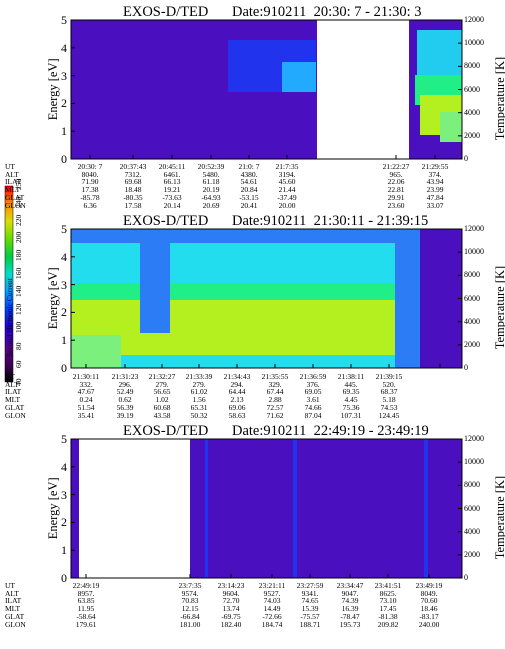 The height and width of the screenshot is (649, 505). I want to click on panel-1-cell-glon: 20.00, so click(287, 205).